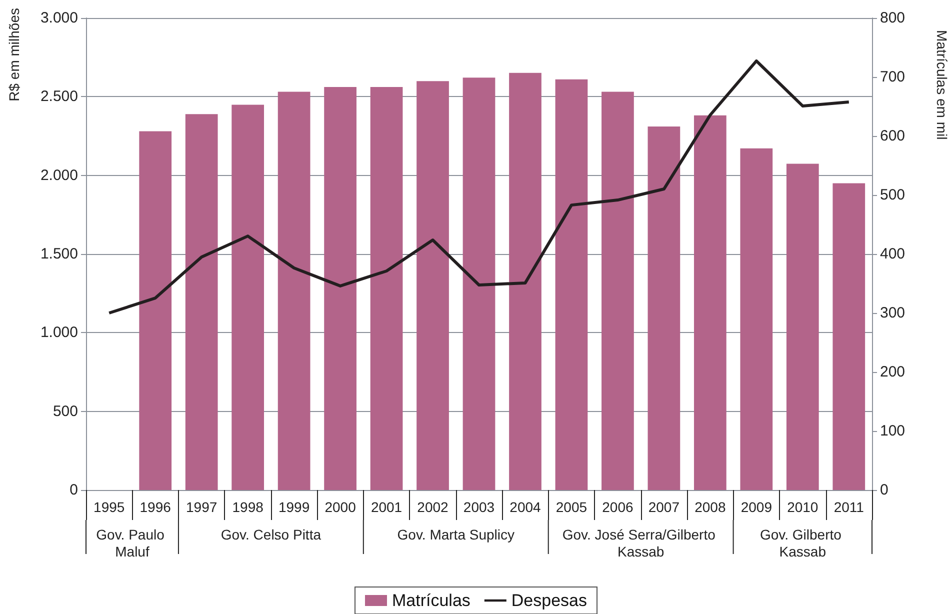  Describe the element at coordinates (893, 254) in the screenshot. I see `y2-tick-label: 400` at that location.